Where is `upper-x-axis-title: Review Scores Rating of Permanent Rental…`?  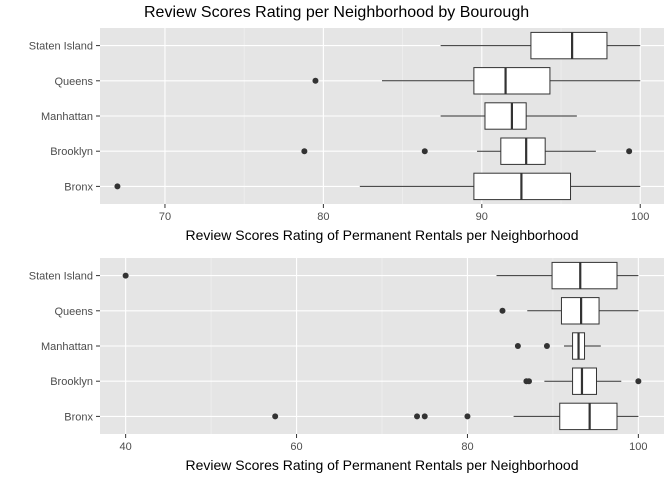 upper-x-axis-title: Review Scores Rating of Permanent Rental… is located at coordinates (382, 235).